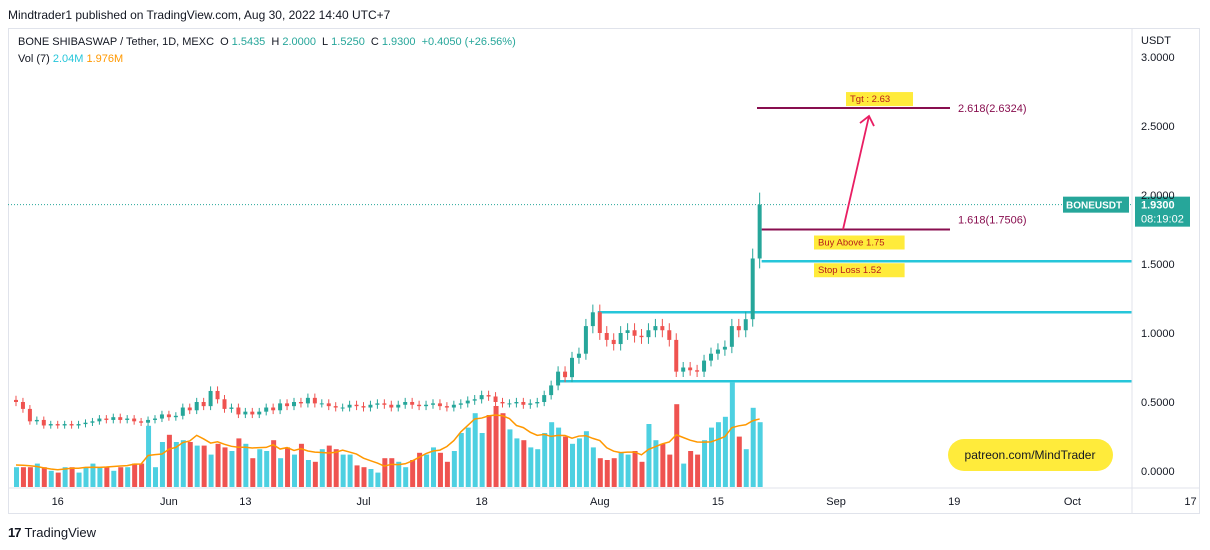 This screenshot has width=1210, height=550. What do you see at coordinates (1158, 265) in the screenshot?
I see `y-tick-label: 1.5000` at bounding box center [1158, 265].